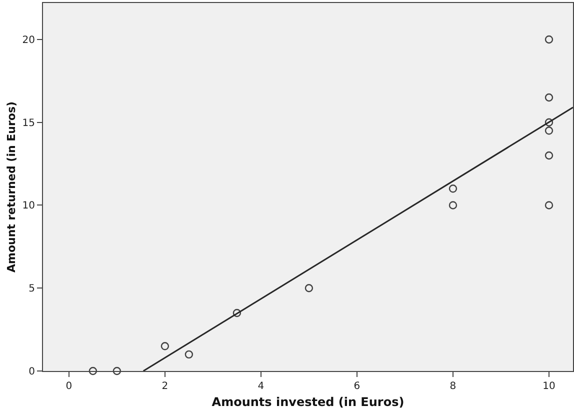  What do you see at coordinates (28, 206) in the screenshot?
I see `y-tick-label: 10` at bounding box center [28, 206].